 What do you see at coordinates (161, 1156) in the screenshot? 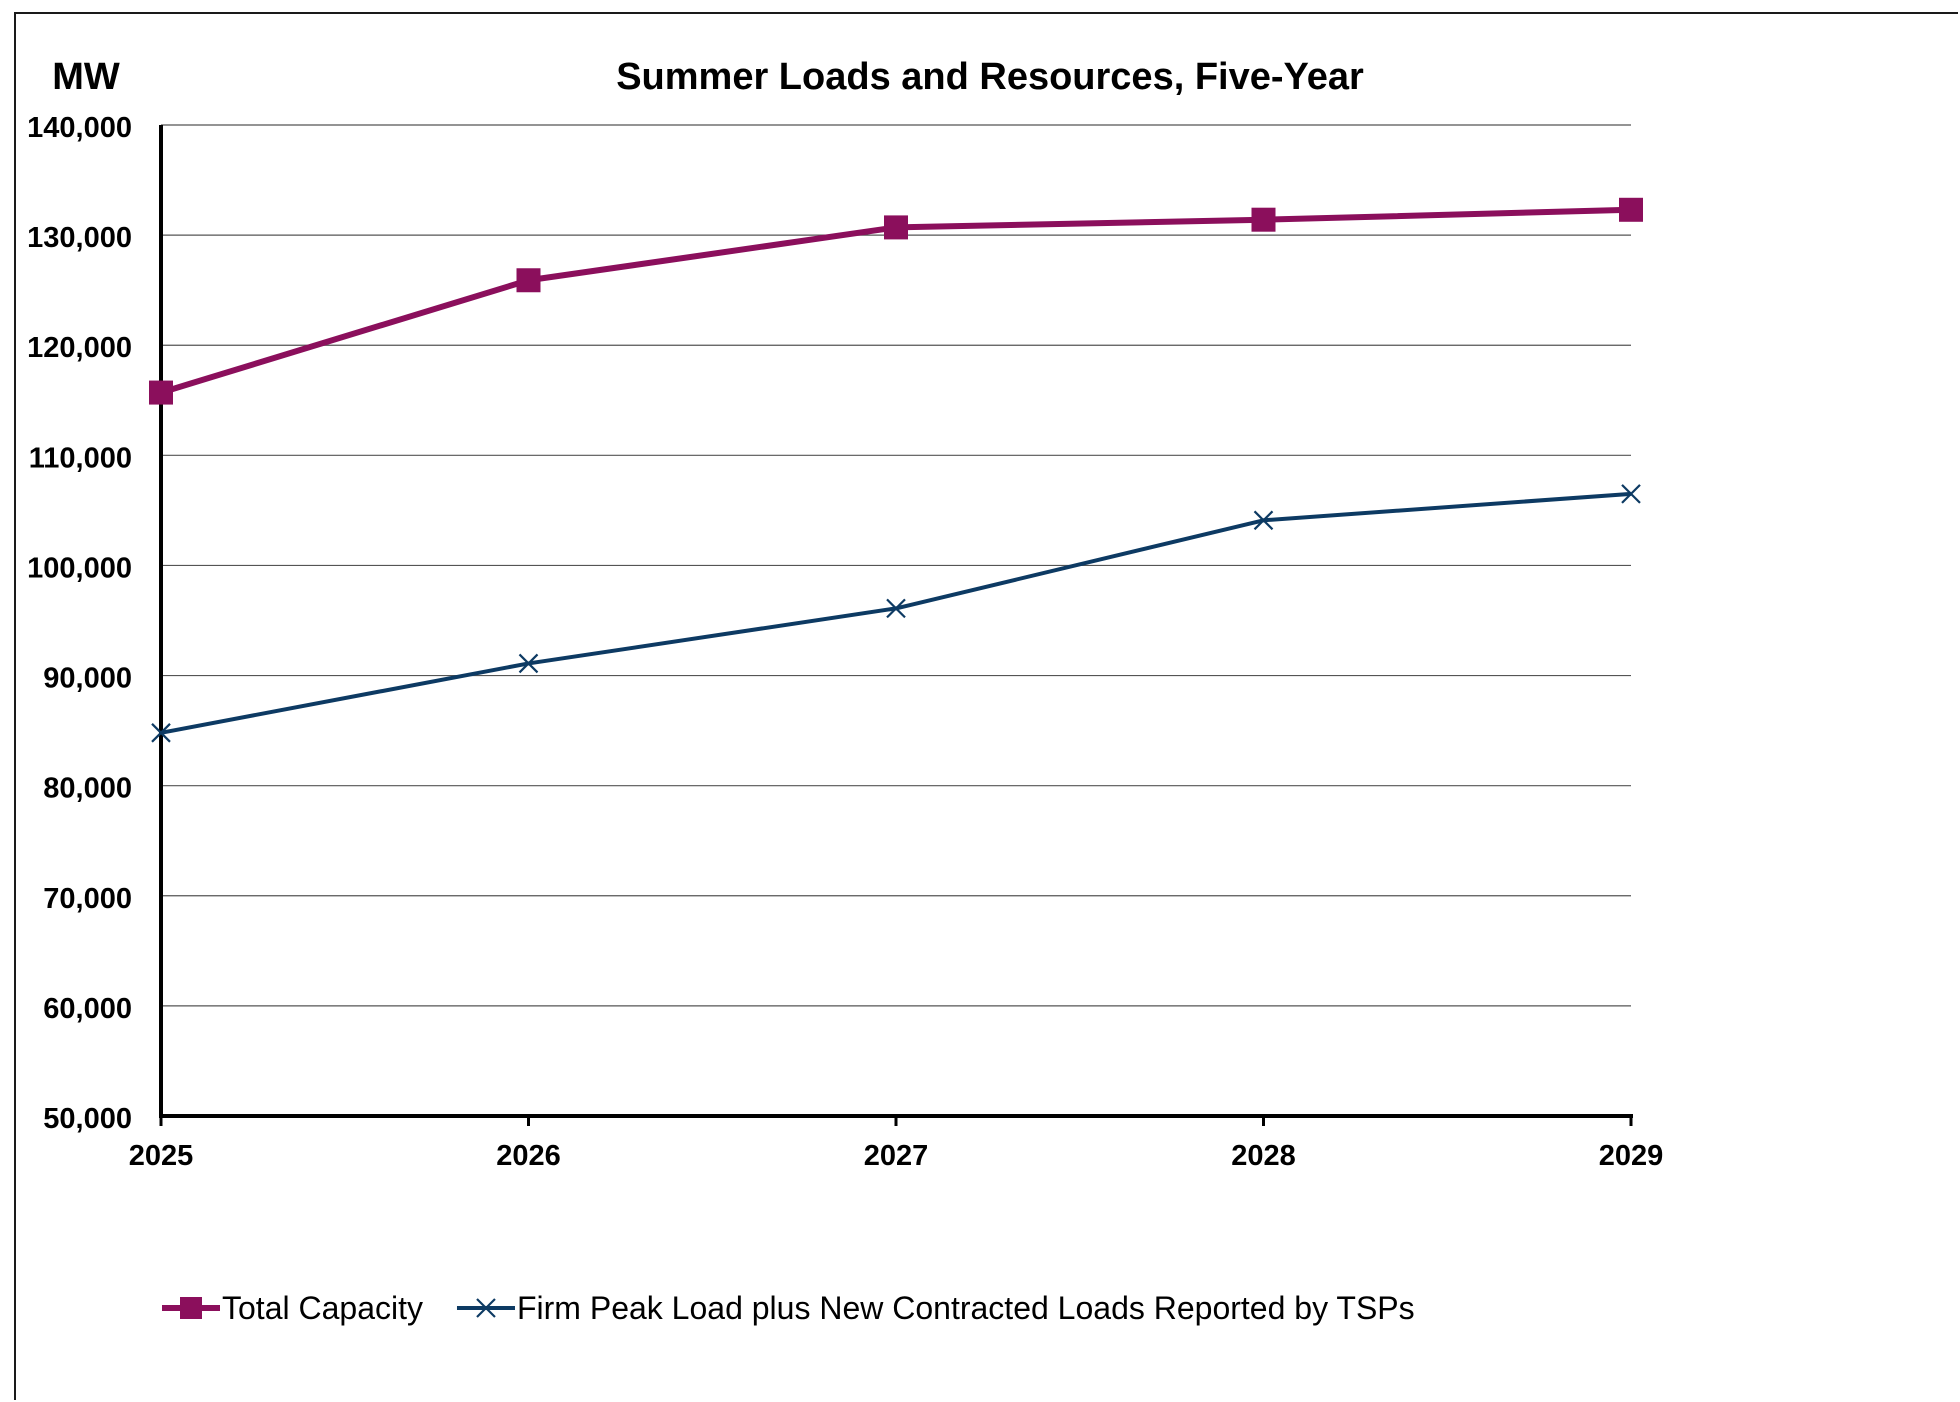
I see `x-tick-label: 2025` at bounding box center [161, 1156].